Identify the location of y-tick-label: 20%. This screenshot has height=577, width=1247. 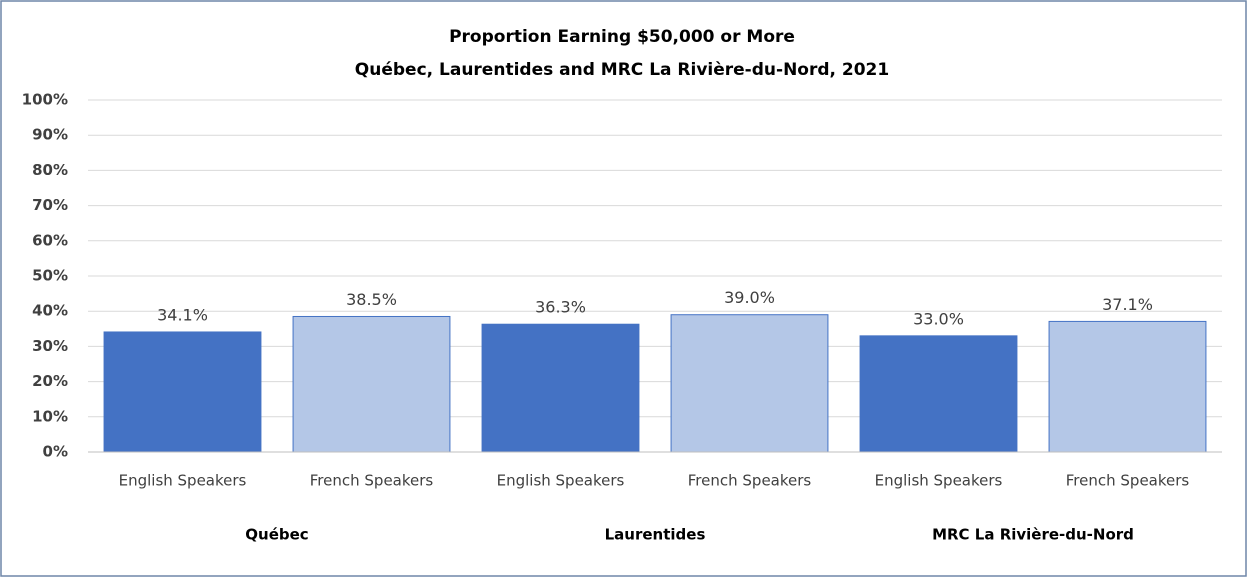
(50, 381).